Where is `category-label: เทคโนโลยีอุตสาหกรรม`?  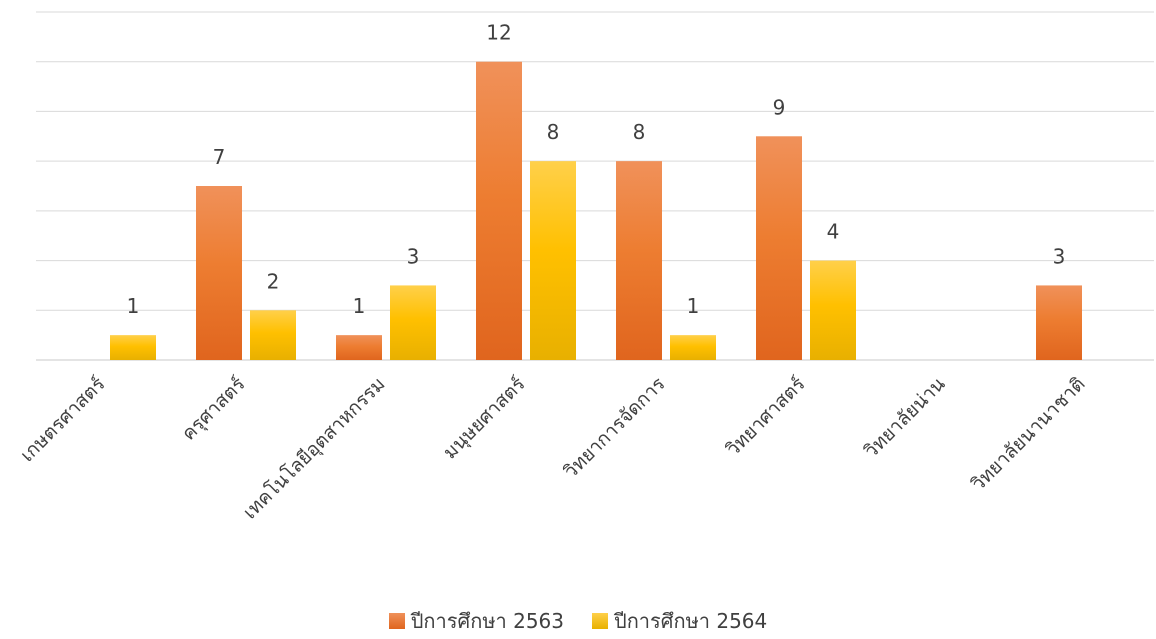 category-label: เทคโนโลยีอุตสาหกรรม is located at coordinates (314, 448).